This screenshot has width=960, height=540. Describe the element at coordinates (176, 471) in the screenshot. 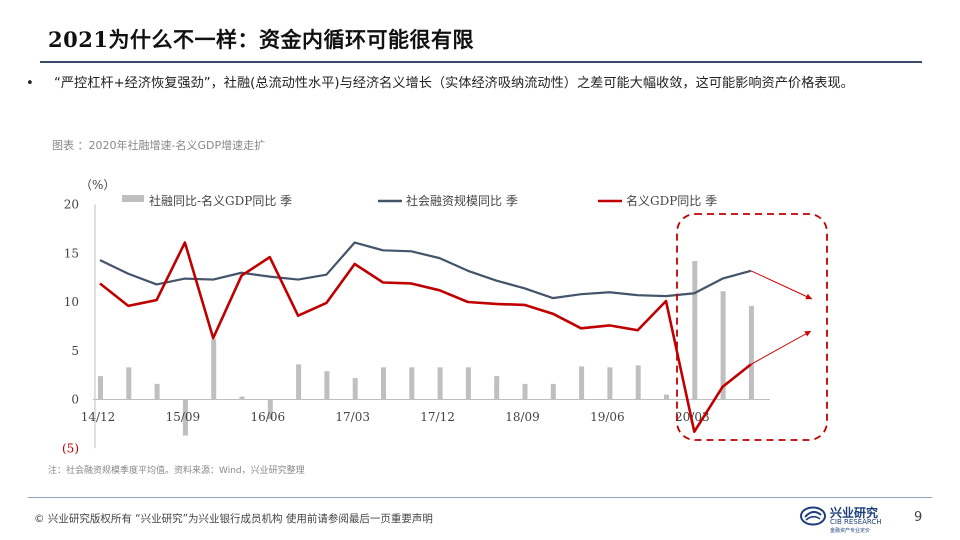

I see `chart-source-note: 注：社会融资规模季度平均值。资料来源：Wind，兴业研究整理` at that location.